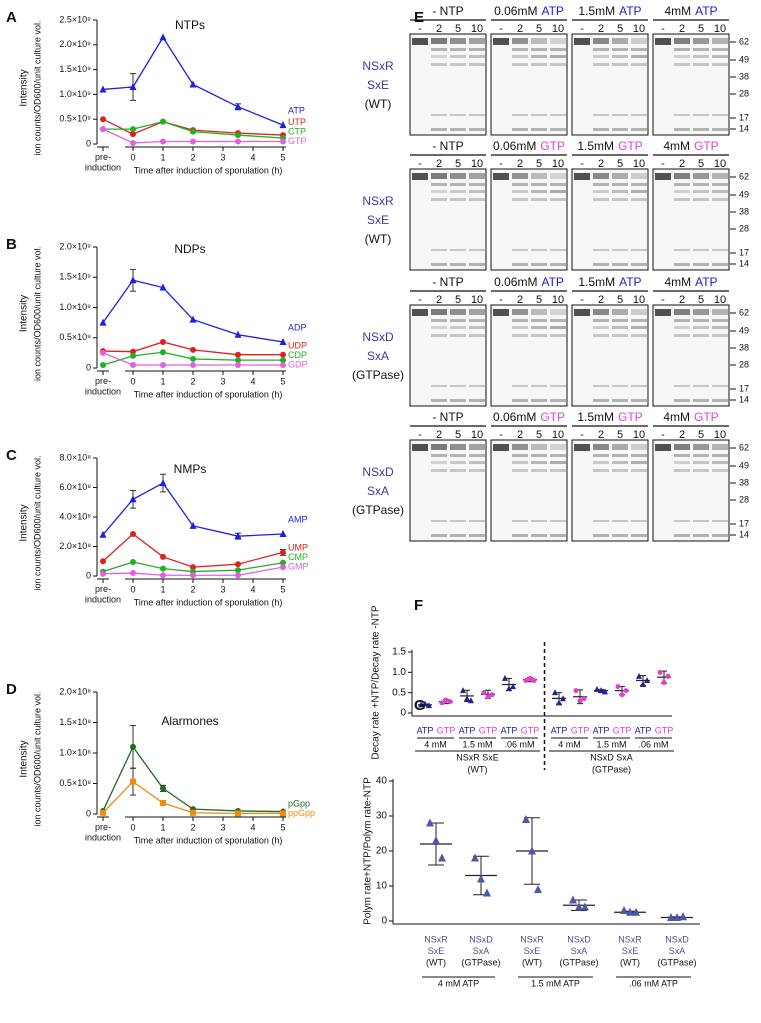  I want to click on condition-label: 4mM GTP, so click(690, 146).